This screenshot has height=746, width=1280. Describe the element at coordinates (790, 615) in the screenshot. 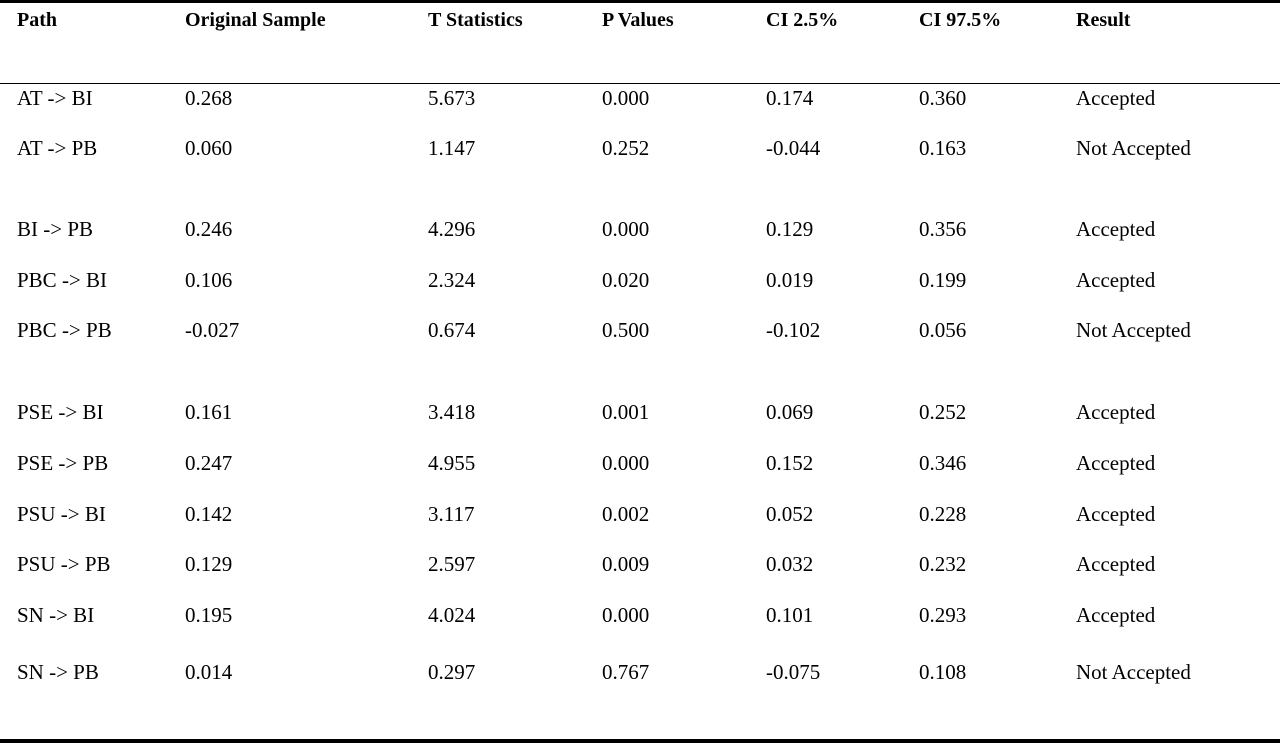

I see `cell-ci-2-5: 0.101` at that location.